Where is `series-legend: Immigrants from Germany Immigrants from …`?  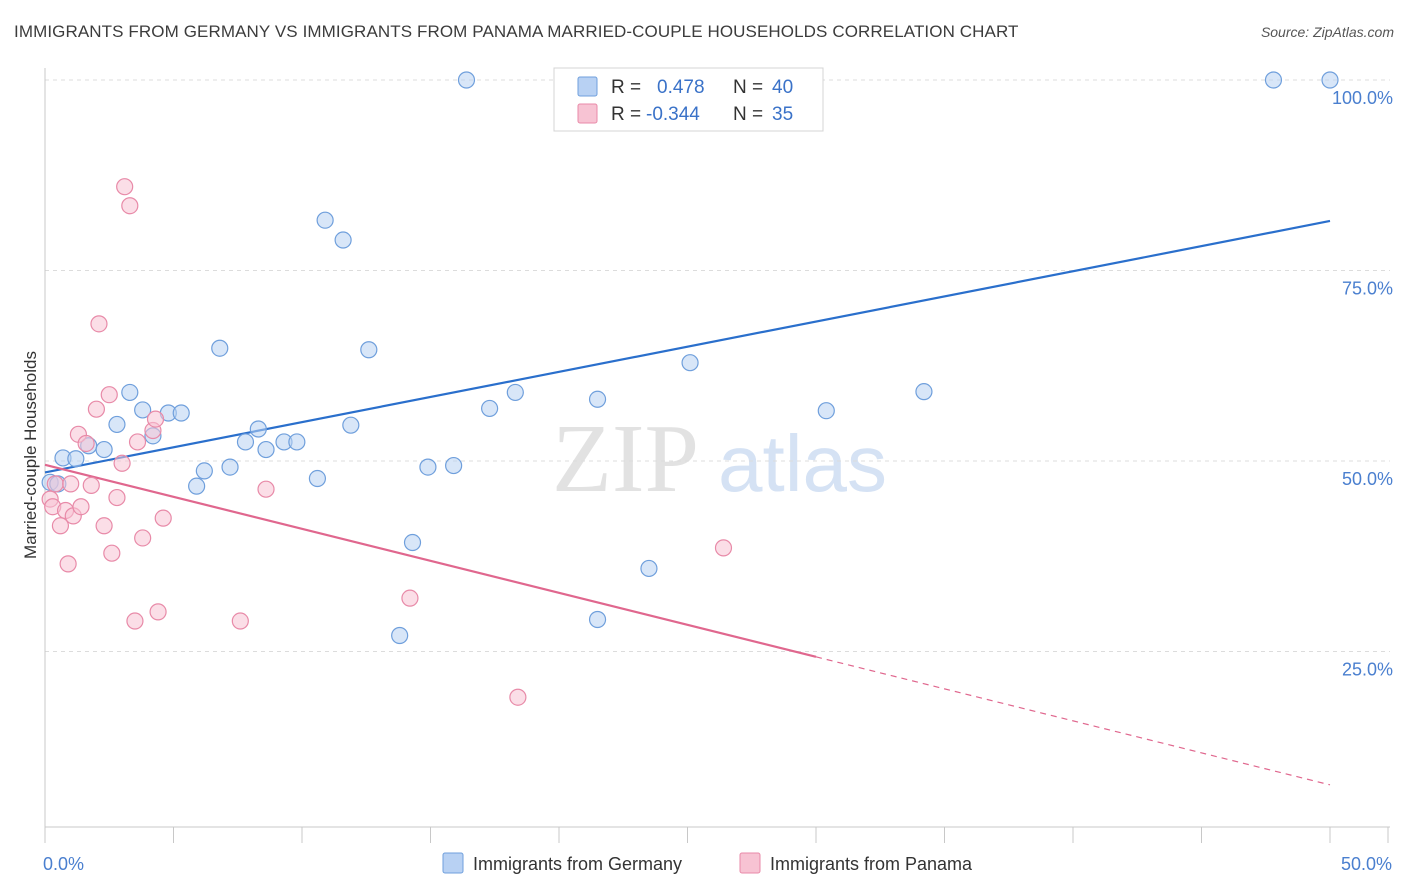
series-legend: Immigrants from Germany Immigrants from … is located at coordinates (707, 863).